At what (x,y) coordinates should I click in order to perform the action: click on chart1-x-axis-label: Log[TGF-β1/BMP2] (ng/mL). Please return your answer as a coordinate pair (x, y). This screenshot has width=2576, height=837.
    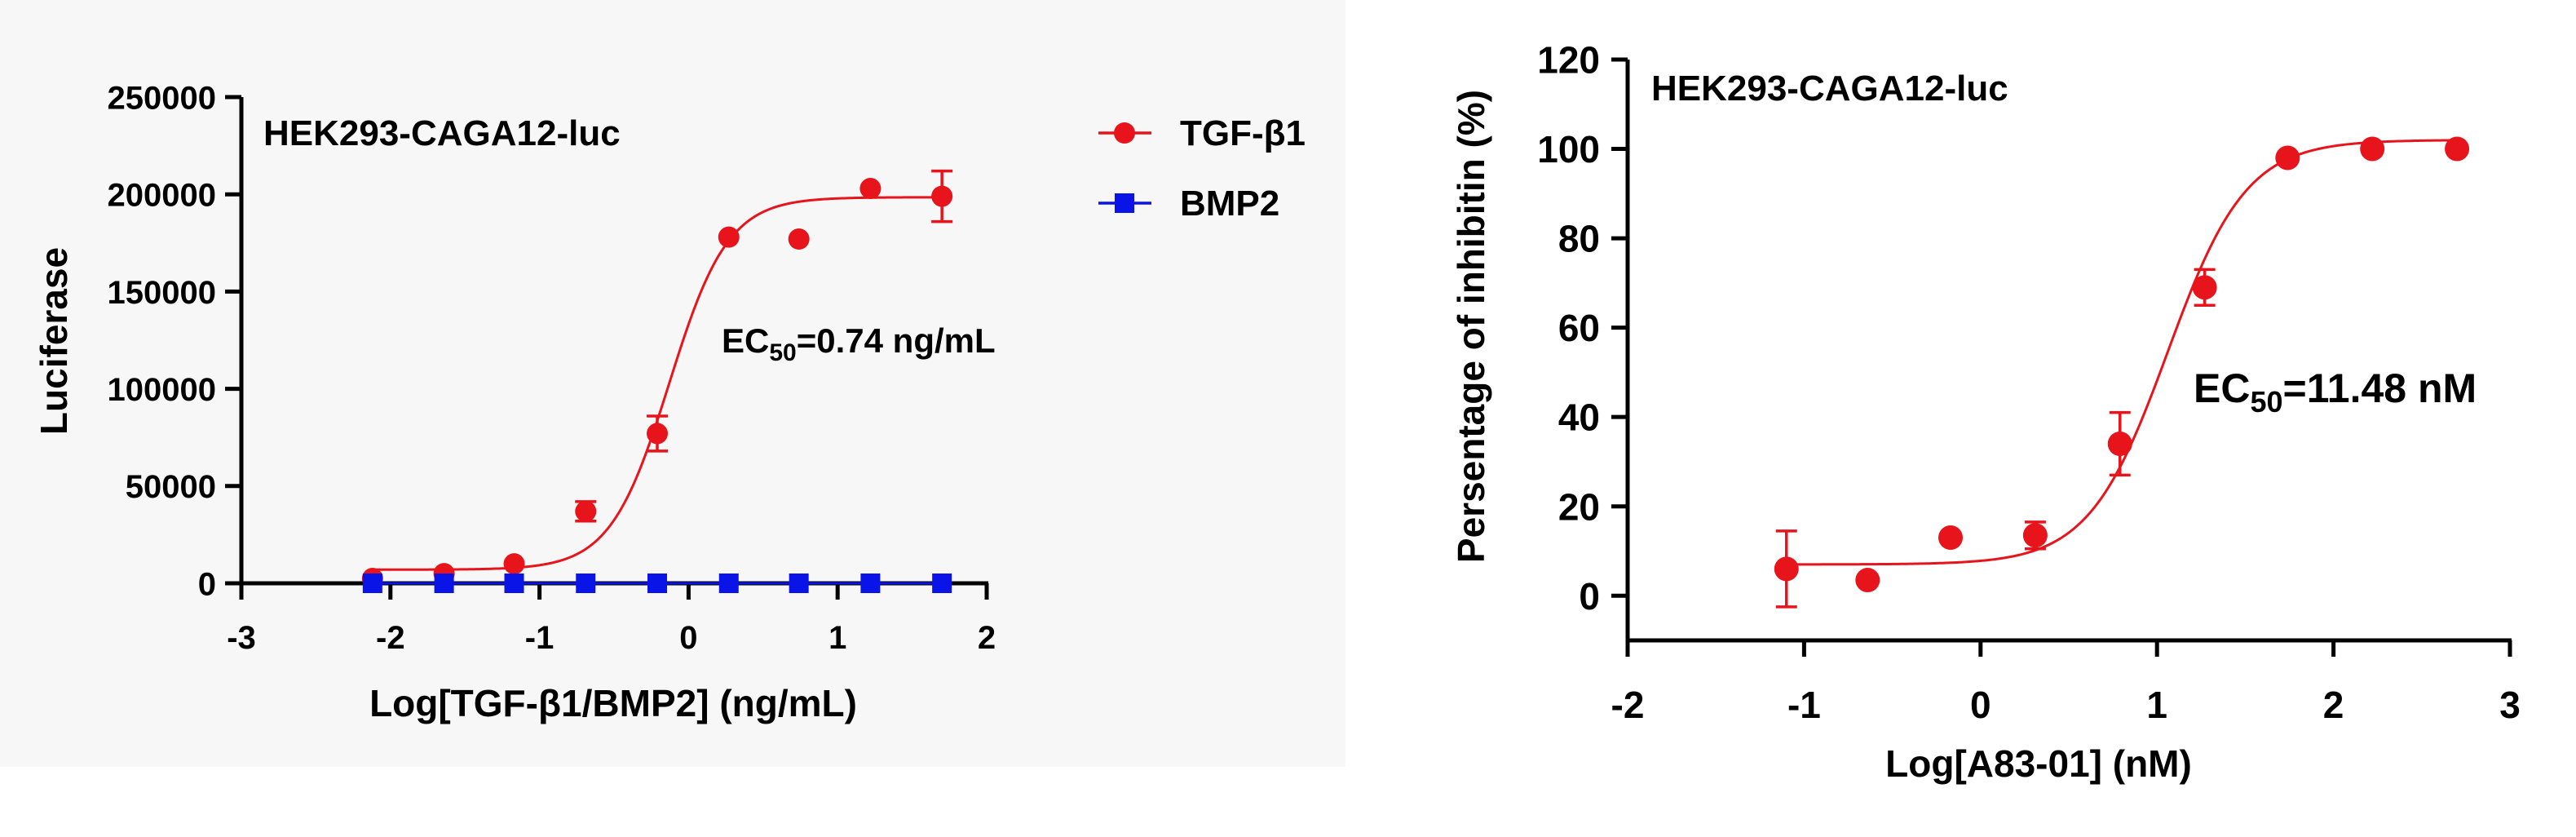
    Looking at the image, I should click on (613, 703).